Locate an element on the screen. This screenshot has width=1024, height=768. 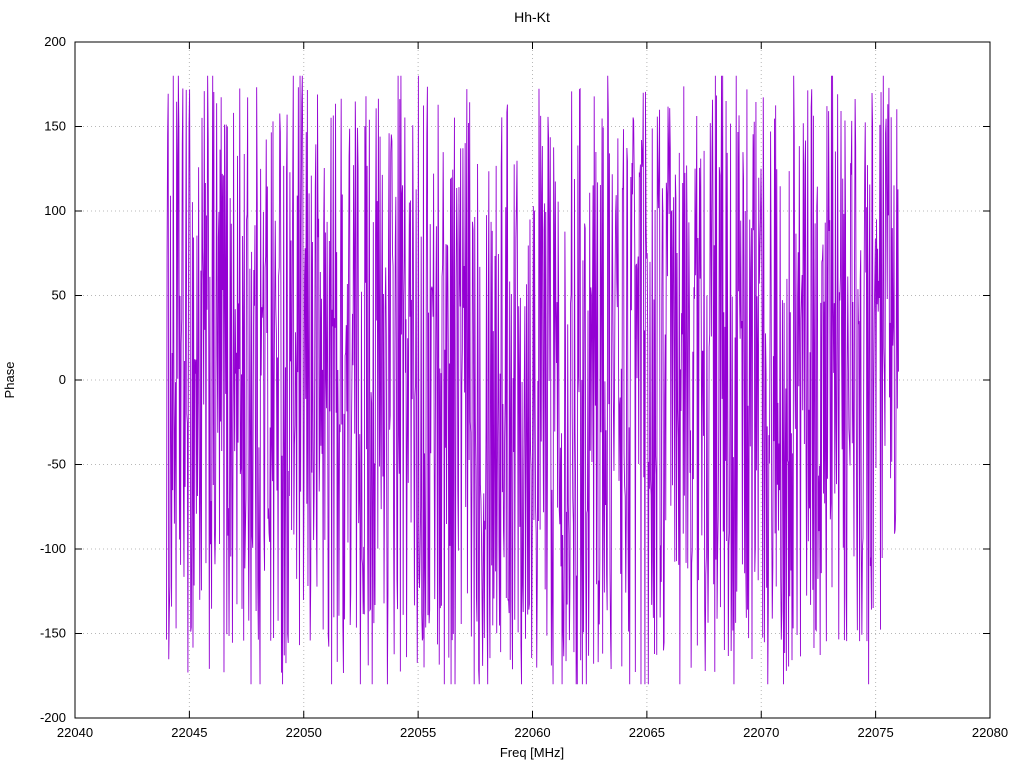
x-tick-label: 22040 is located at coordinates (75, 732).